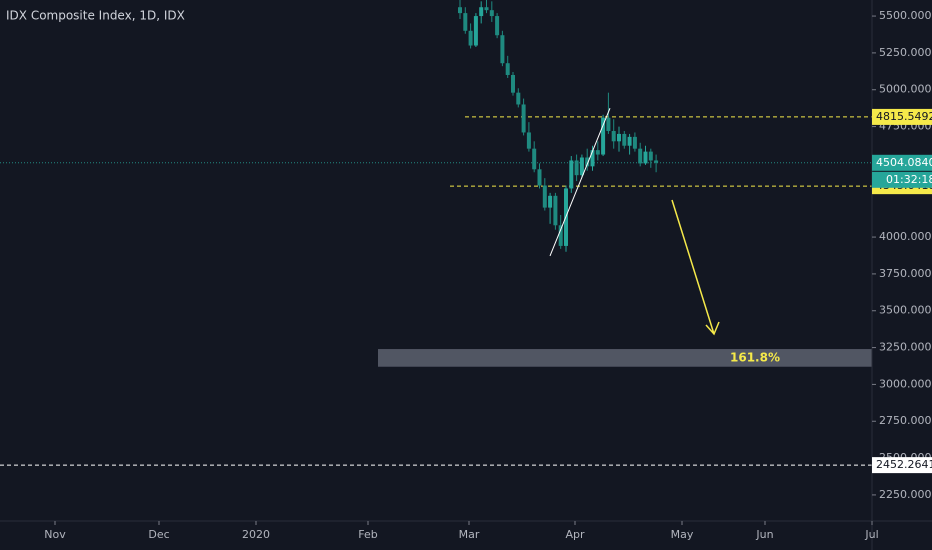 The image size is (932, 550). I want to click on countdown: 01:32:18, so click(909, 179).